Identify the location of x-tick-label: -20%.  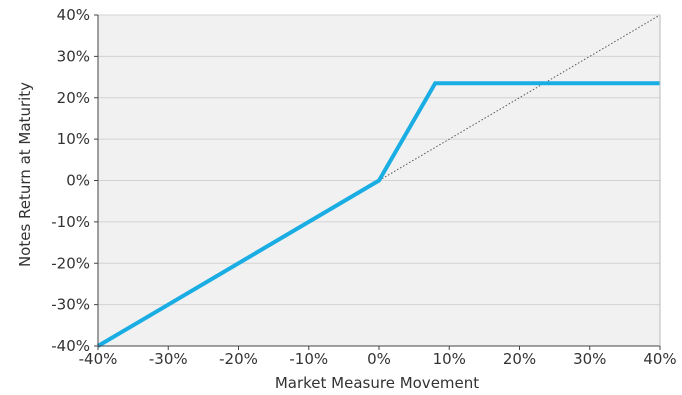
(238, 359).